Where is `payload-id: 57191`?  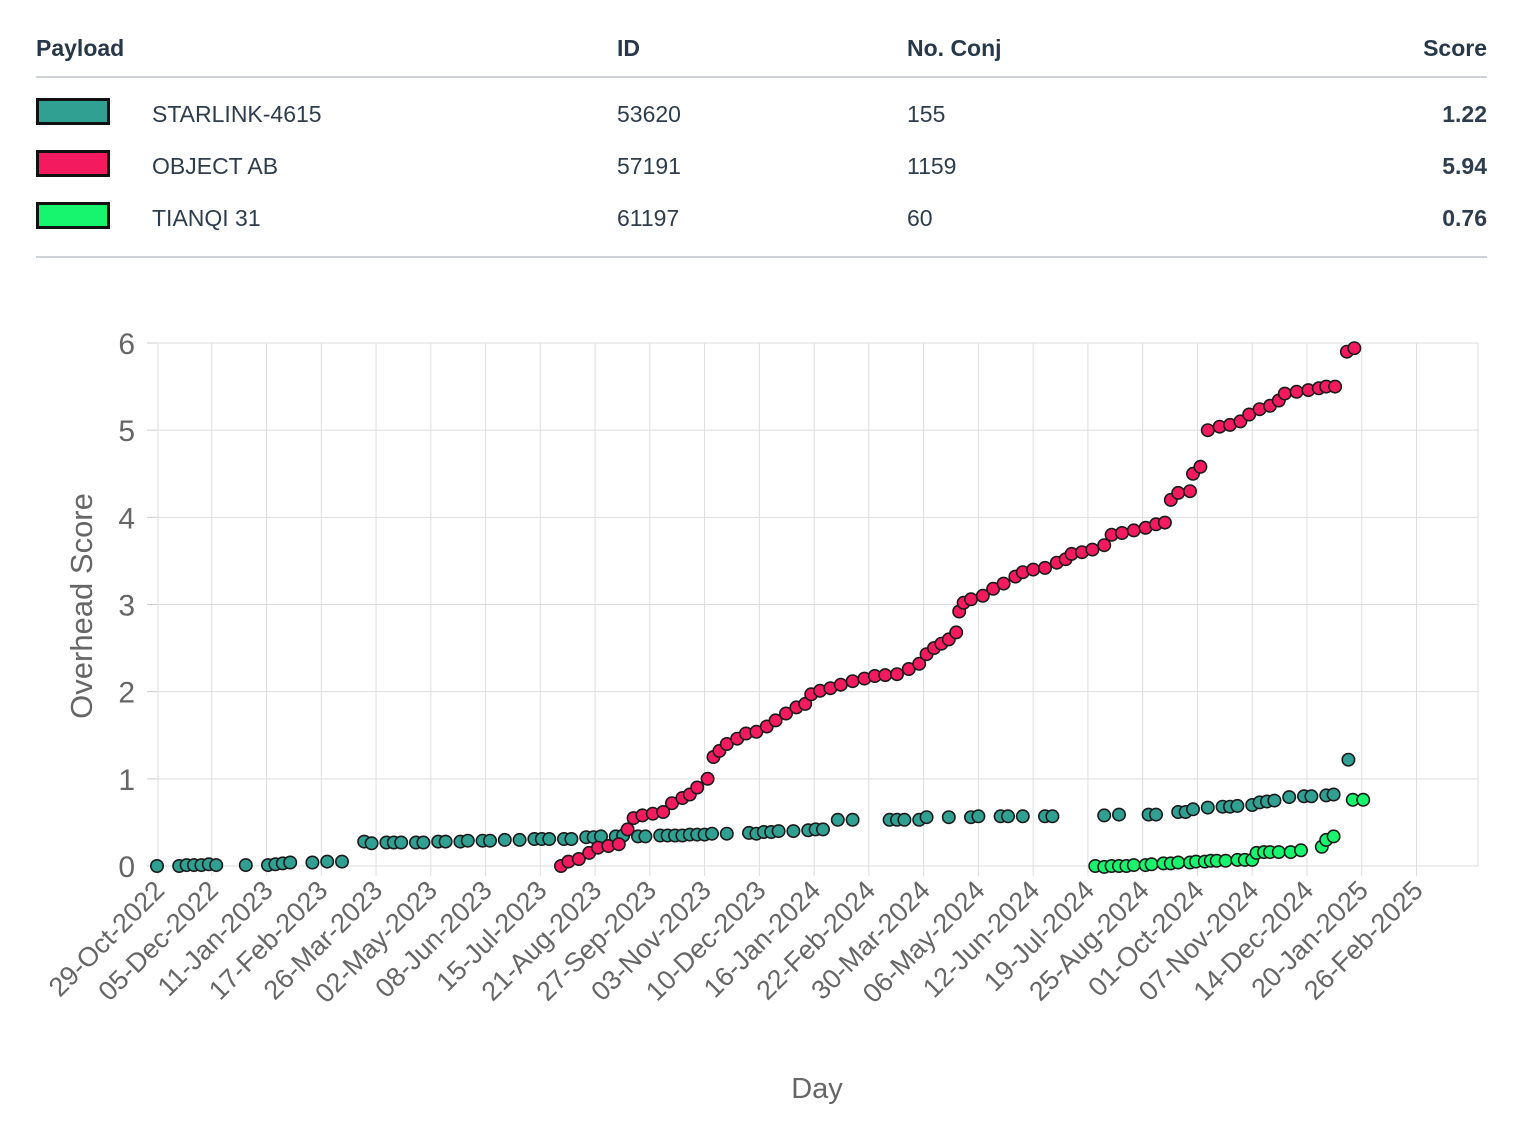
payload-id: 57191 is located at coordinates (649, 165).